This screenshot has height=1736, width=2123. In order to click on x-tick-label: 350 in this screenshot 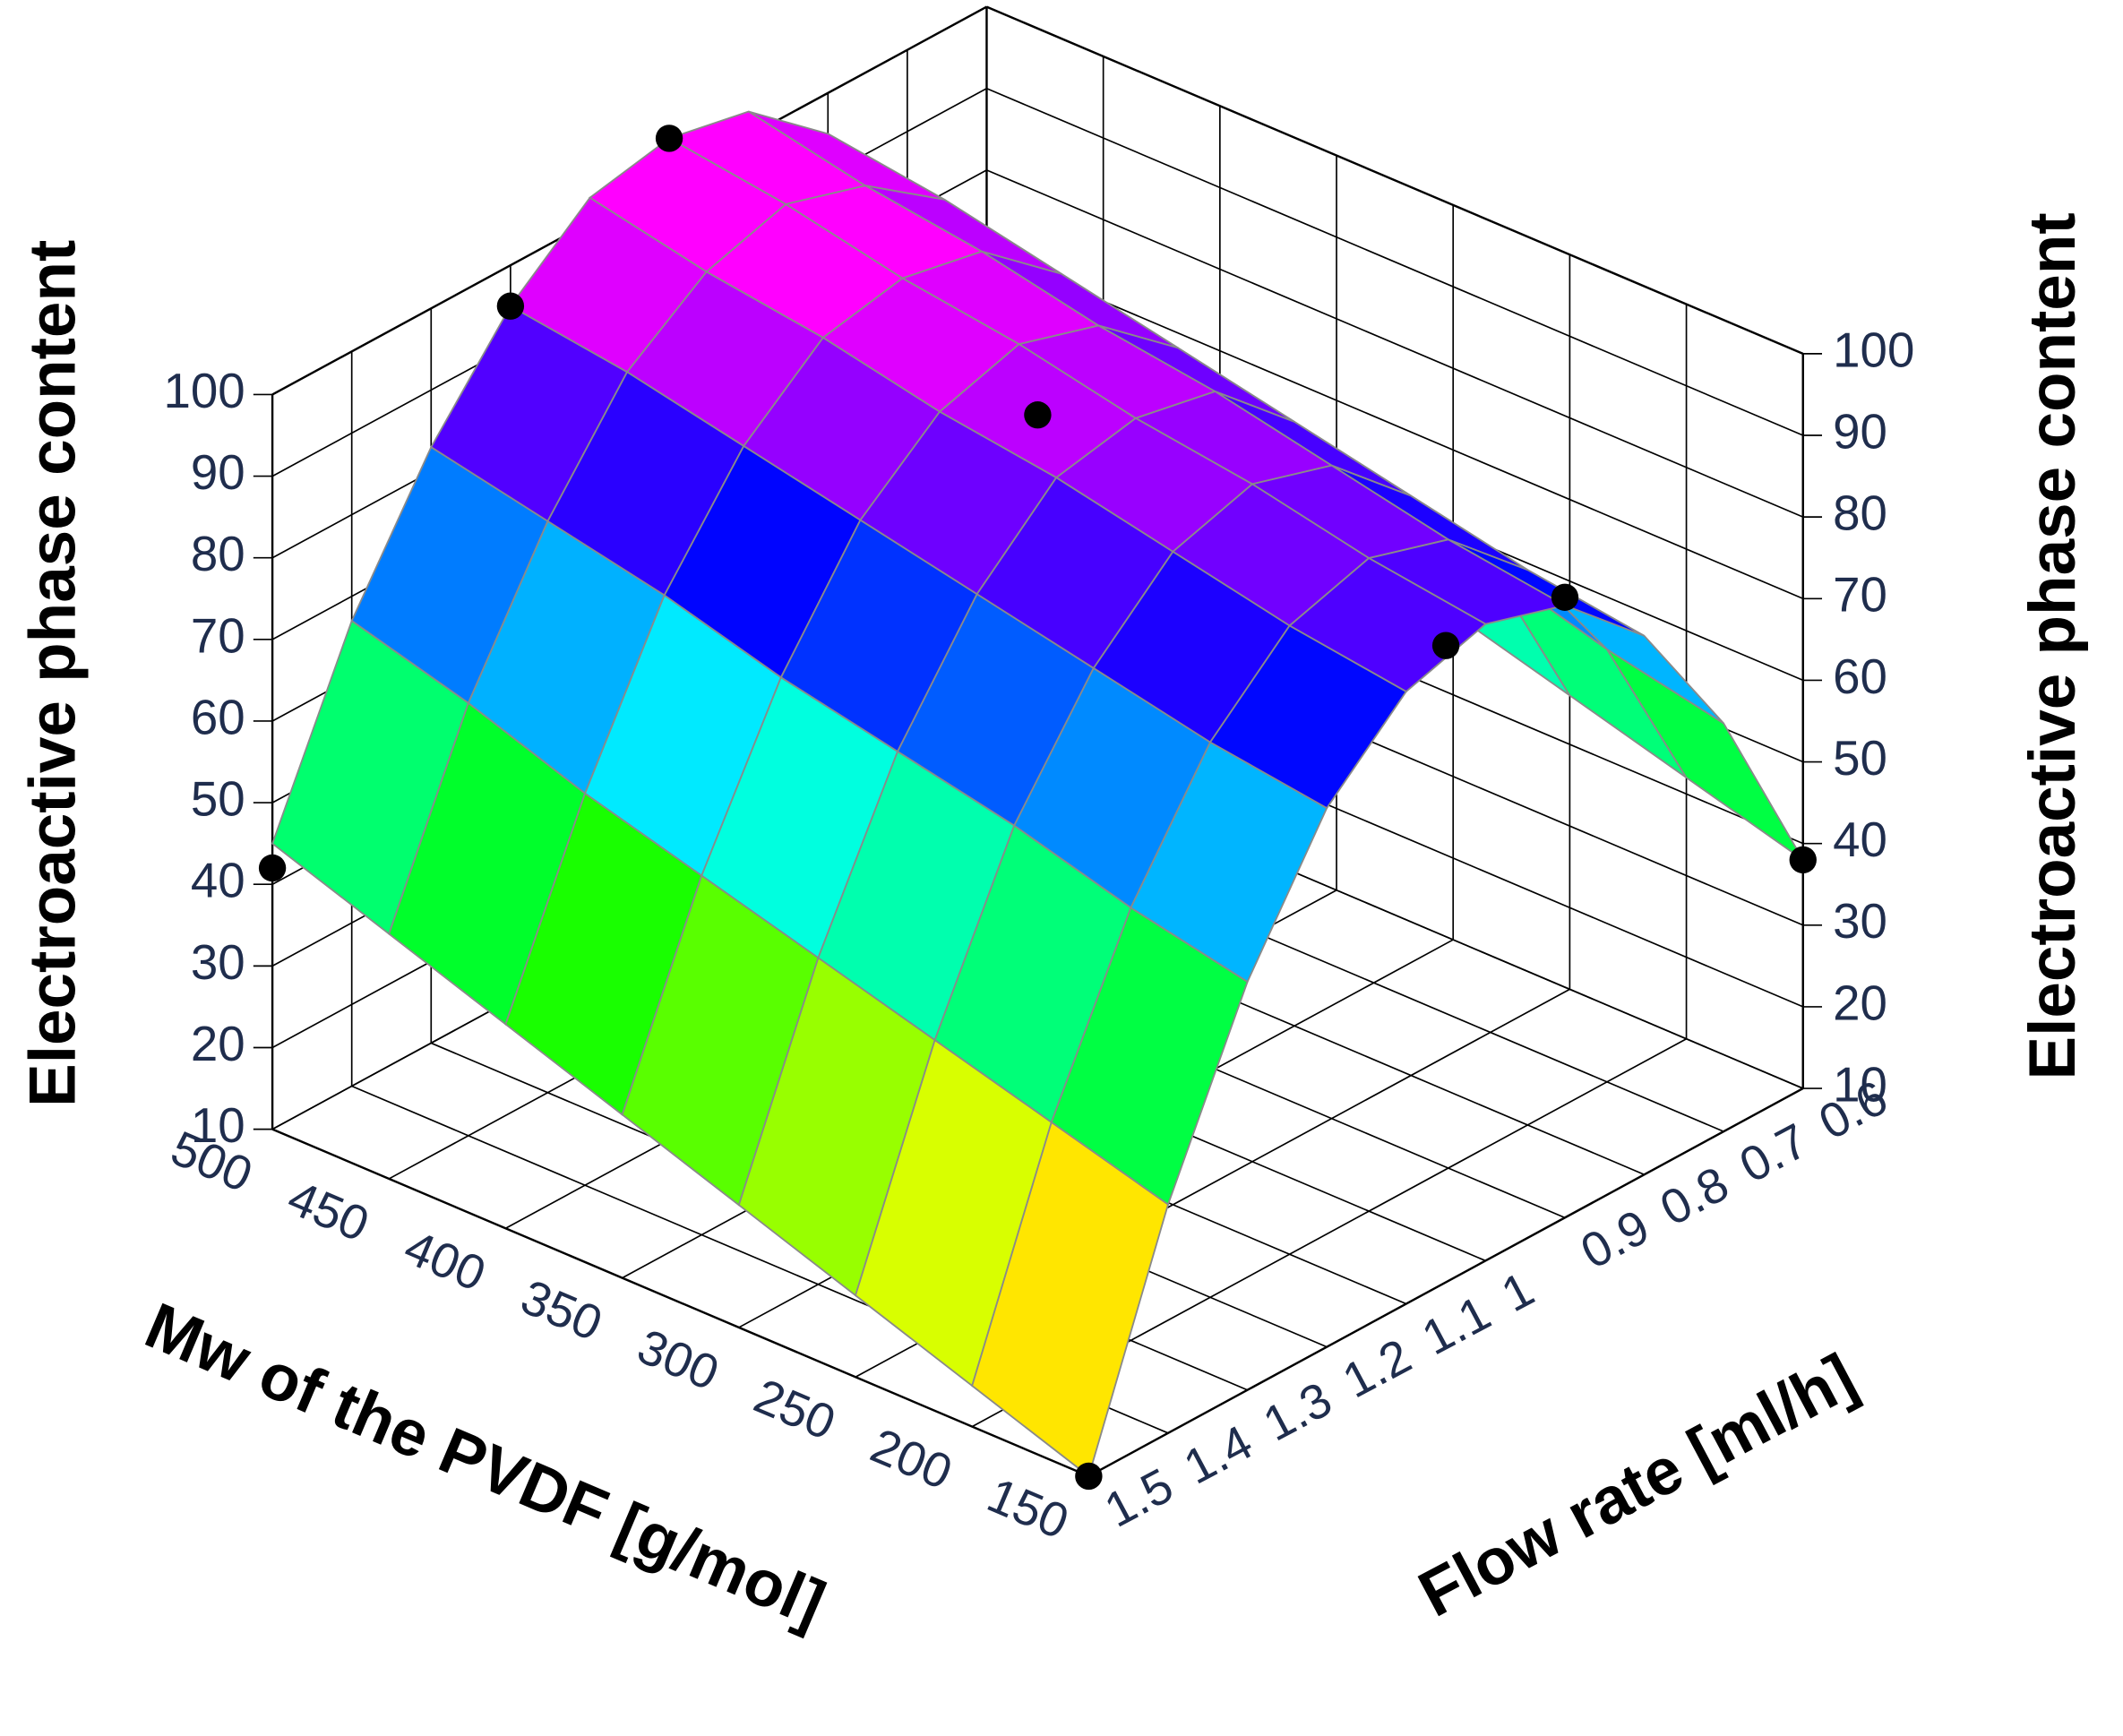, I will do `click(561, 1310)`.